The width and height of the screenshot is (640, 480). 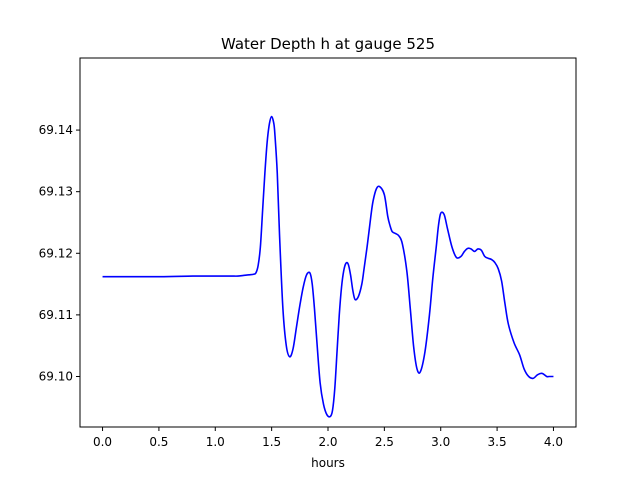 What do you see at coordinates (56, 253) in the screenshot?
I see `y-tick-label: 69.12` at bounding box center [56, 253].